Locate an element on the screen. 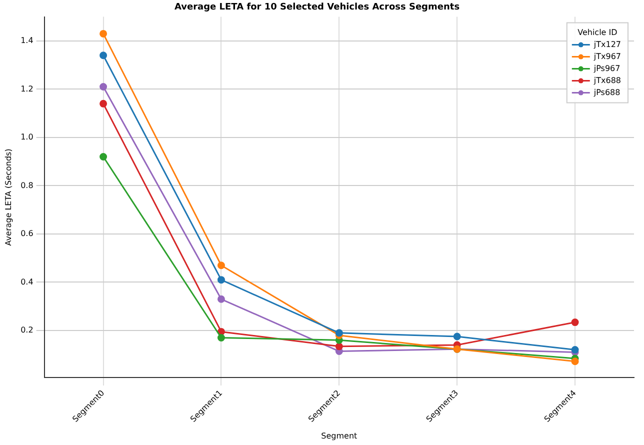  y-tick-label: 1.0 is located at coordinates (27, 137).